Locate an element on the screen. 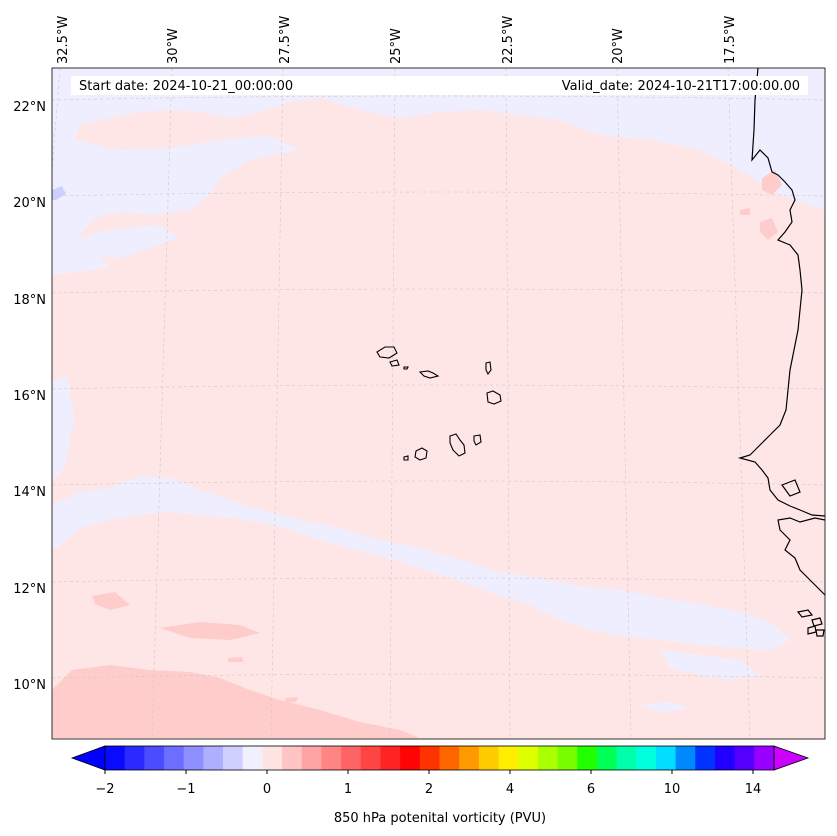  cape-verde-islands is located at coordinates (439, 403).